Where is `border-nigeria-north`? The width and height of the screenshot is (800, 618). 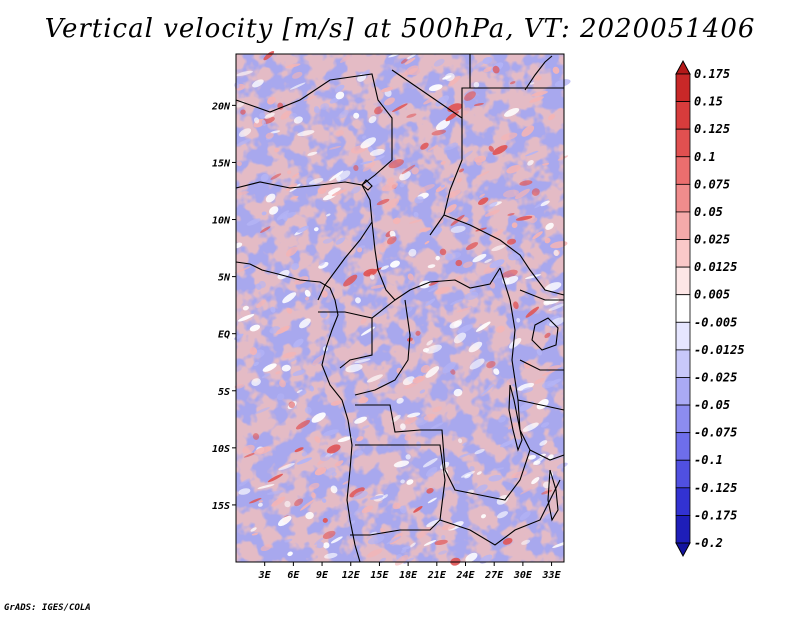
border-nigeria-north is located at coordinates (304, 202).